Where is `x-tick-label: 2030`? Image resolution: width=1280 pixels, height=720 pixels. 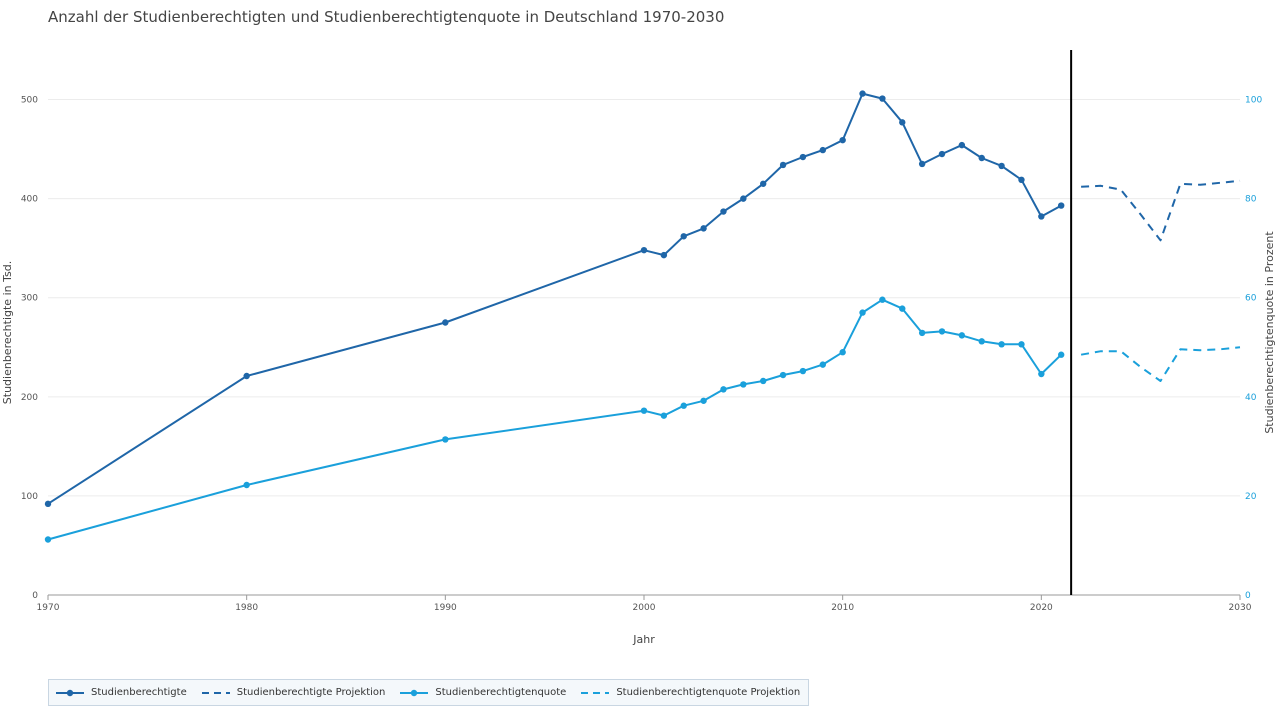
x-tick-label: 2030 is located at coordinates (1240, 608).